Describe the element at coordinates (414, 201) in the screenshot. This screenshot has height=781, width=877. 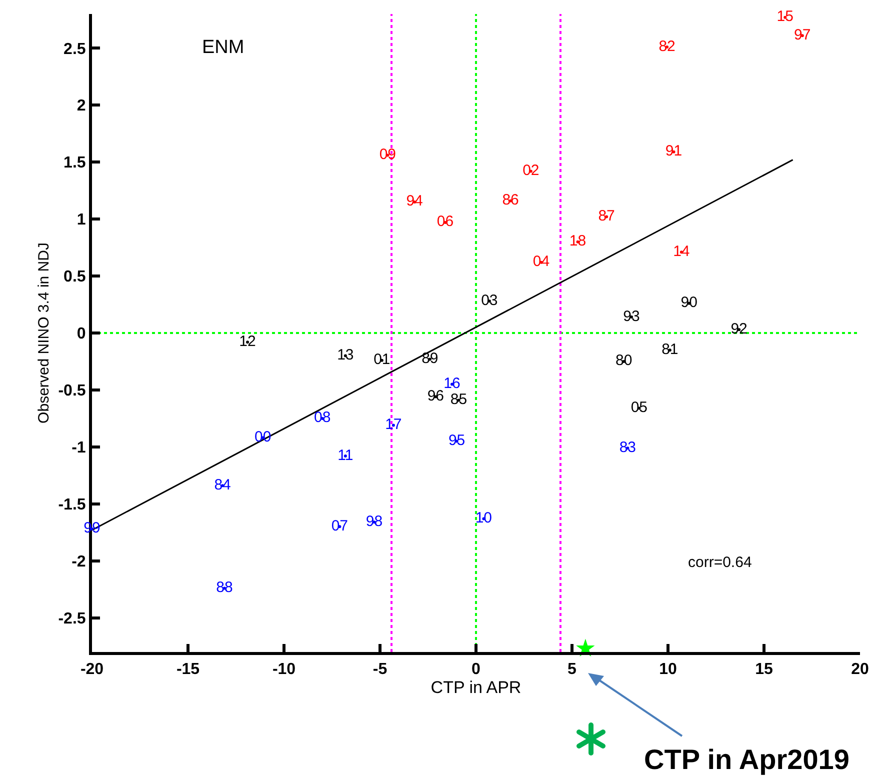
I see `series-label: 94` at that location.